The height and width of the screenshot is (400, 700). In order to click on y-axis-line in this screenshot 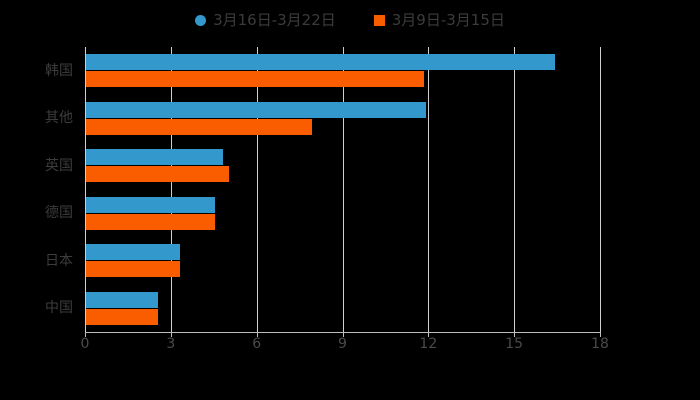, I will do `click(85, 189)`.